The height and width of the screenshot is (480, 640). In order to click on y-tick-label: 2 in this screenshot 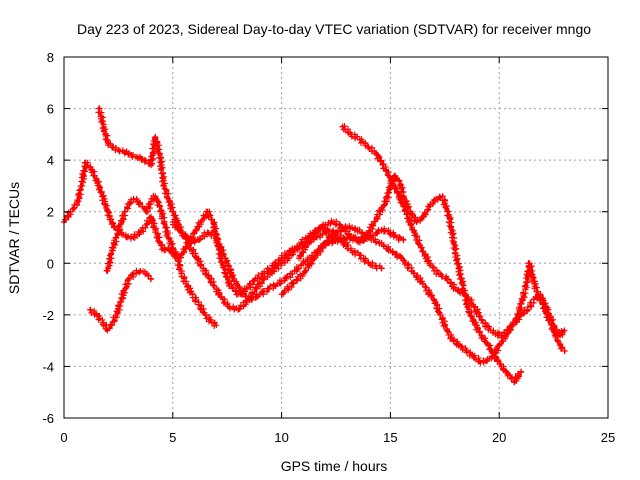, I will do `click(50, 212)`.